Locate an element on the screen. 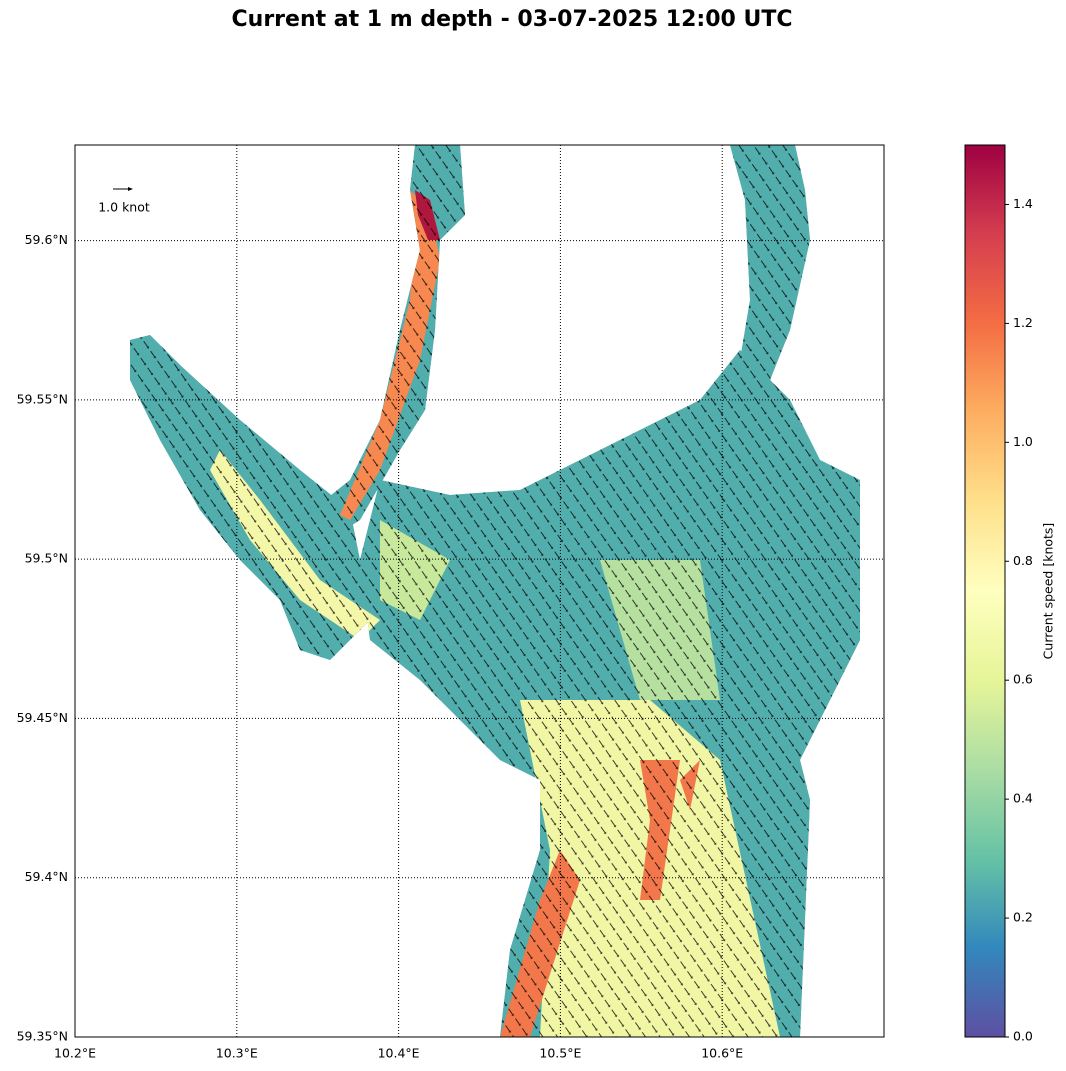 This screenshot has width=1066, height=1071. colorbar-tick-label: 0.2 is located at coordinates (1023, 917).